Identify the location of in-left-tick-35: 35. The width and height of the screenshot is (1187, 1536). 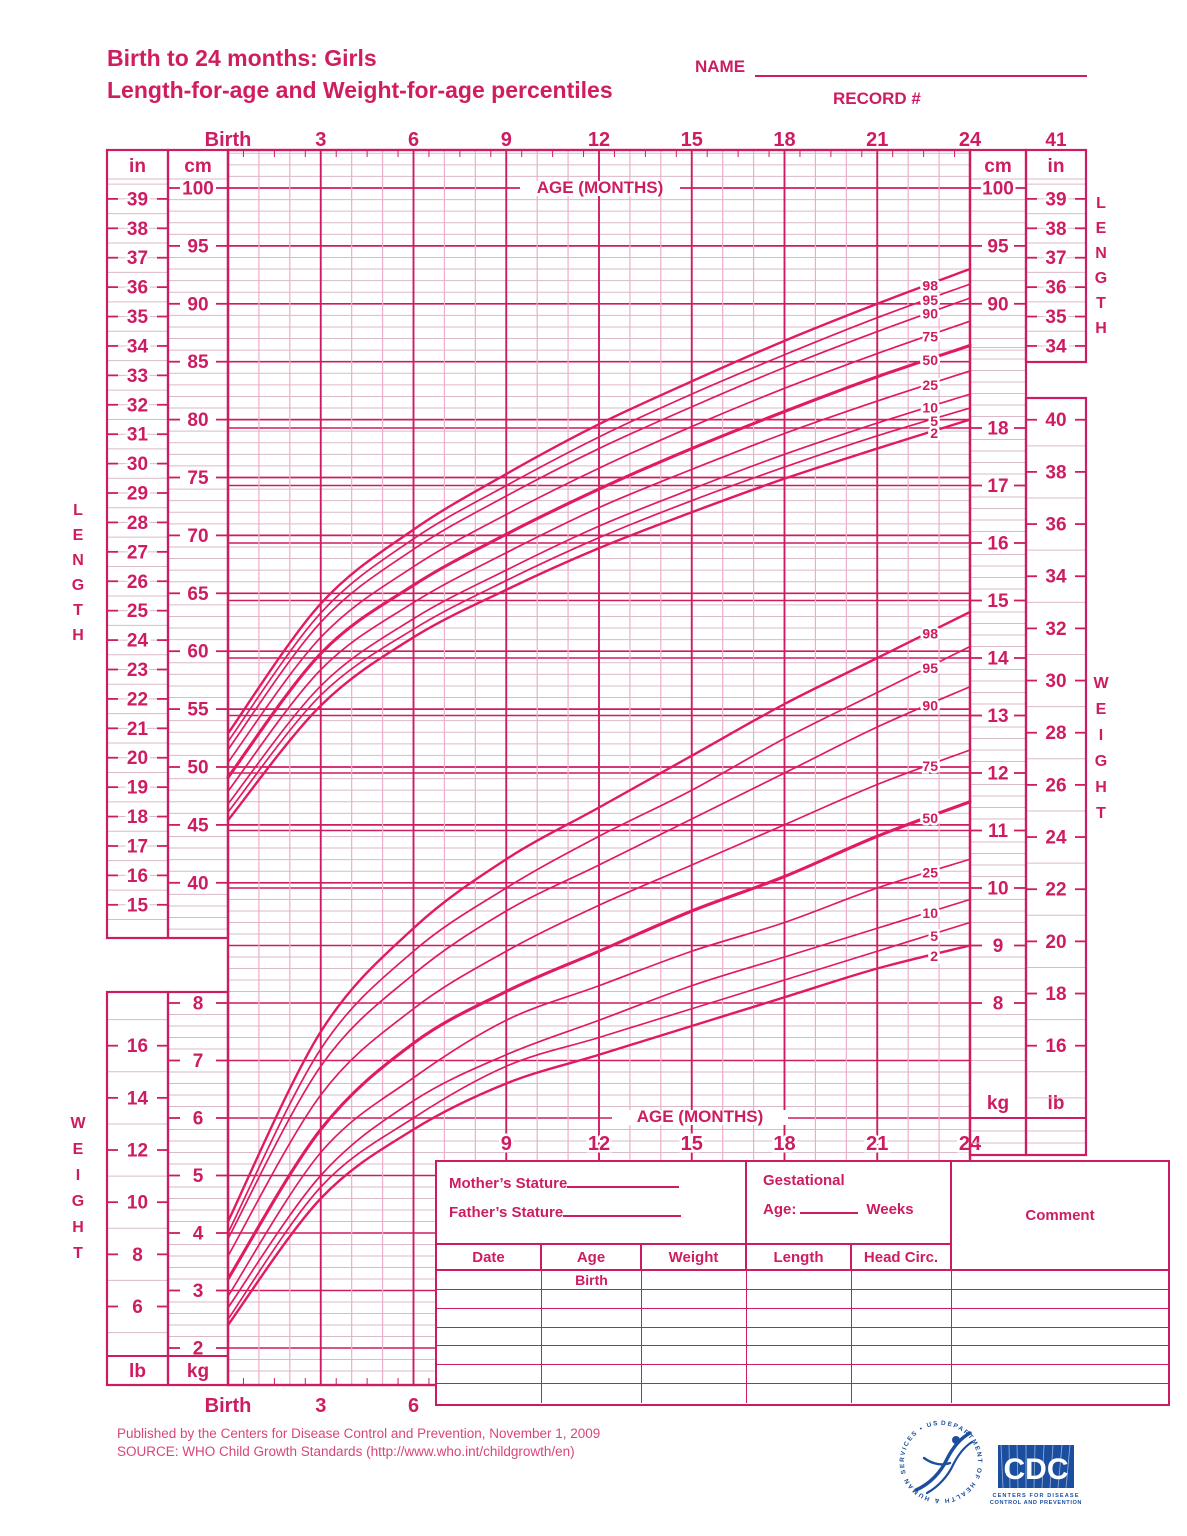
(138, 317).